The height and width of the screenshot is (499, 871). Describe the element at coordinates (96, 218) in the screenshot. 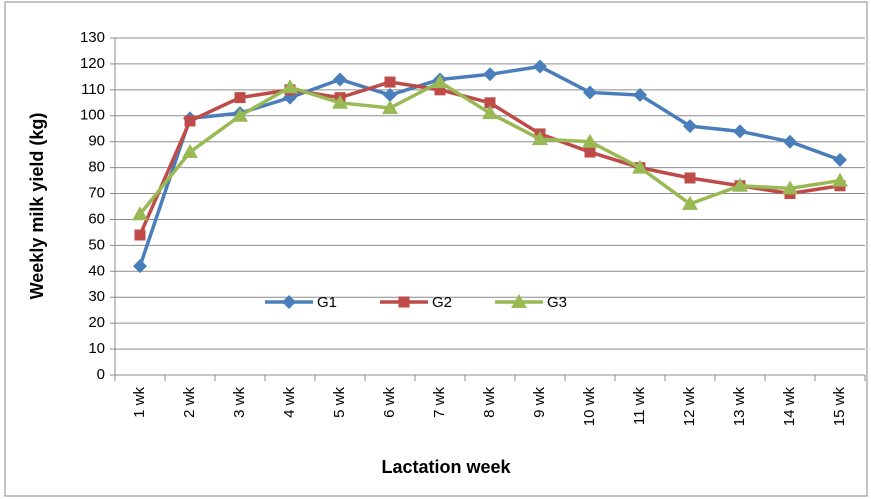

I see `y-tick-label: 60` at that location.